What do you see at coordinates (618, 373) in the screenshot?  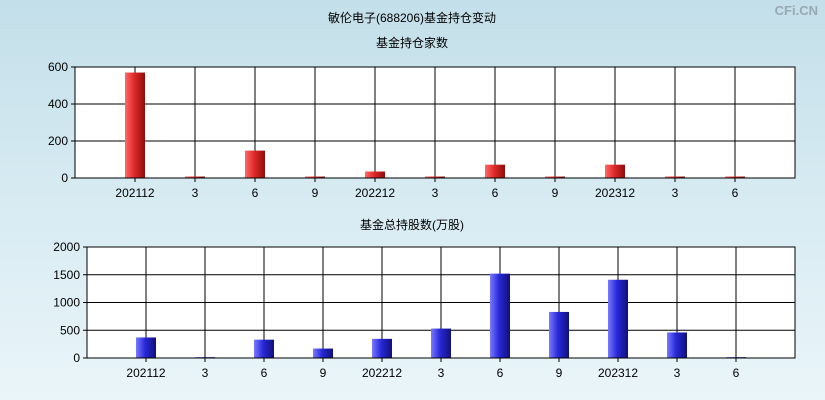 I see `bottom-xtick-label: 202312` at bounding box center [618, 373].